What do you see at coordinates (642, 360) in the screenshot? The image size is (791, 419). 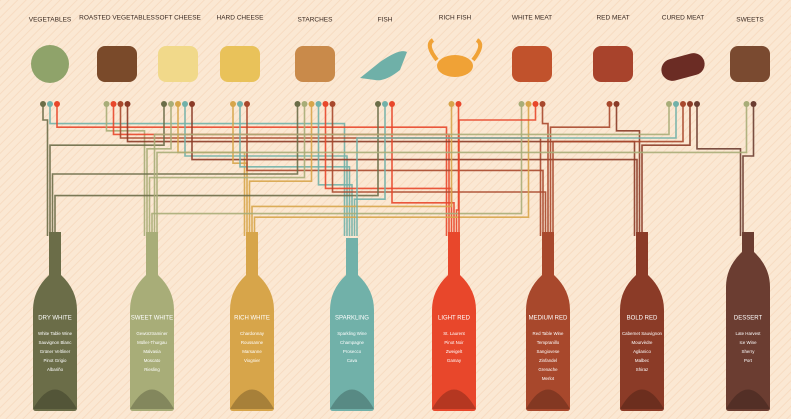 I see `varietal: Malbec` at bounding box center [642, 360].